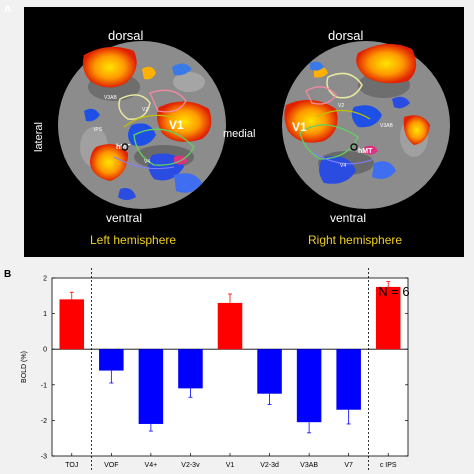 The image size is (474, 474). I want to click on x-tick-label-6: V3AB, so click(309, 465).